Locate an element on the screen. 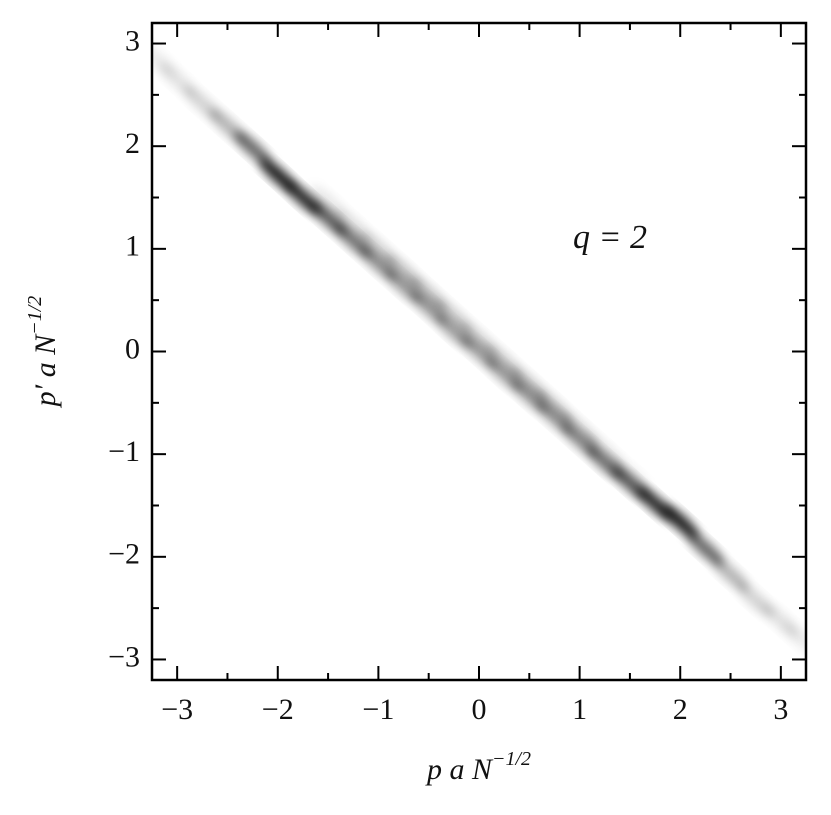 The width and height of the screenshot is (831, 815). y-label-sup: −1/2 is located at coordinates (35, 315).